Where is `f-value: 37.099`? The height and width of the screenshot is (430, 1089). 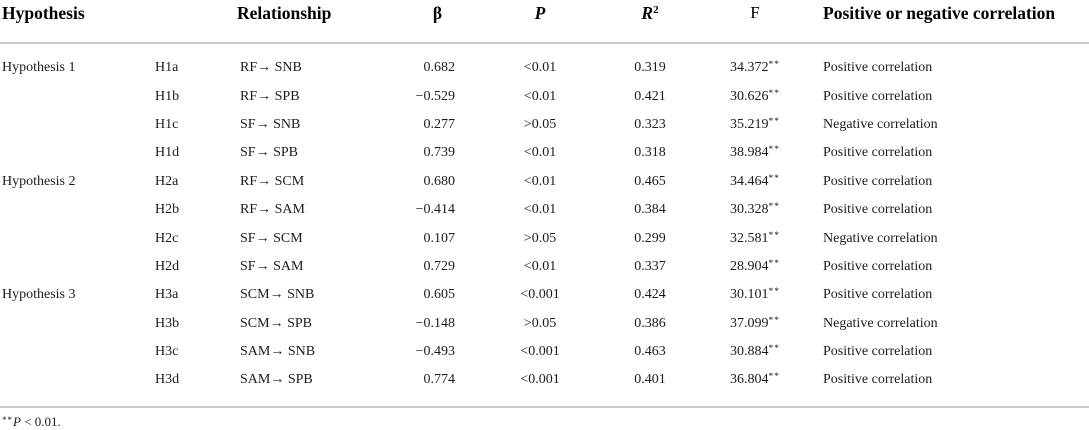
f-value: 37.099 is located at coordinates (749, 323).